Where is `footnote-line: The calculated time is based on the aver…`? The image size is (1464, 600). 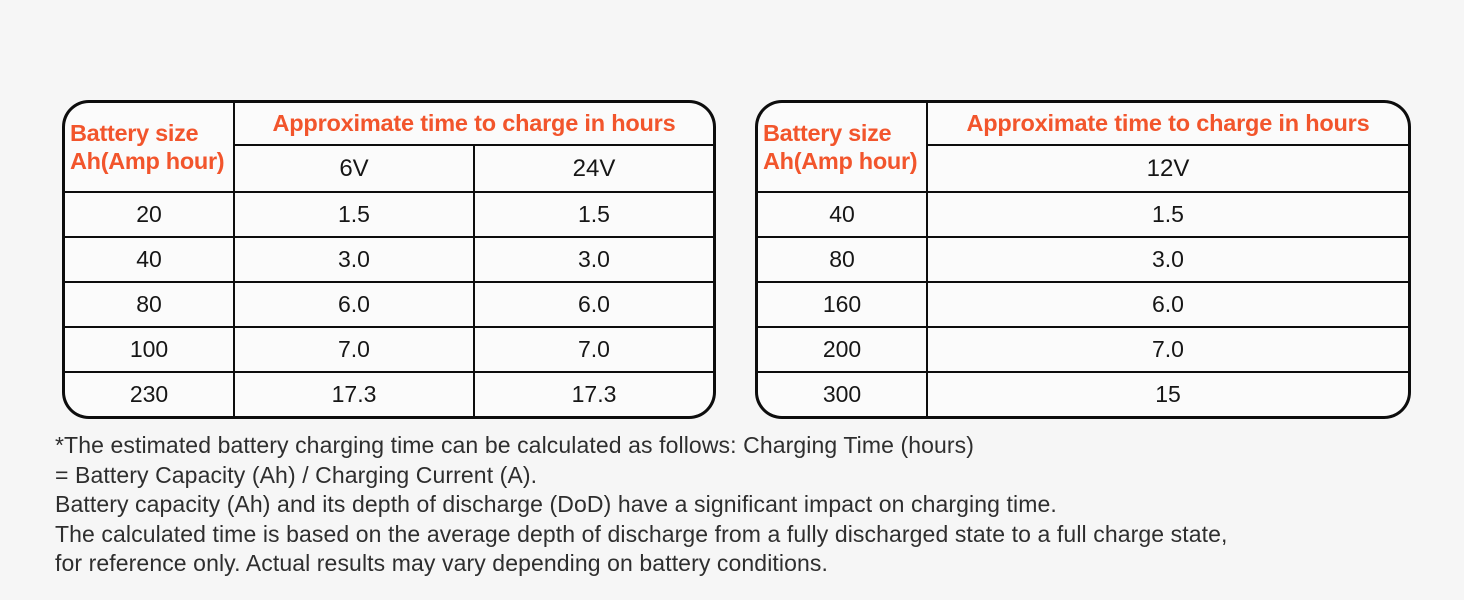 footnote-line: The calculated time is based on the aver… is located at coordinates (641, 533).